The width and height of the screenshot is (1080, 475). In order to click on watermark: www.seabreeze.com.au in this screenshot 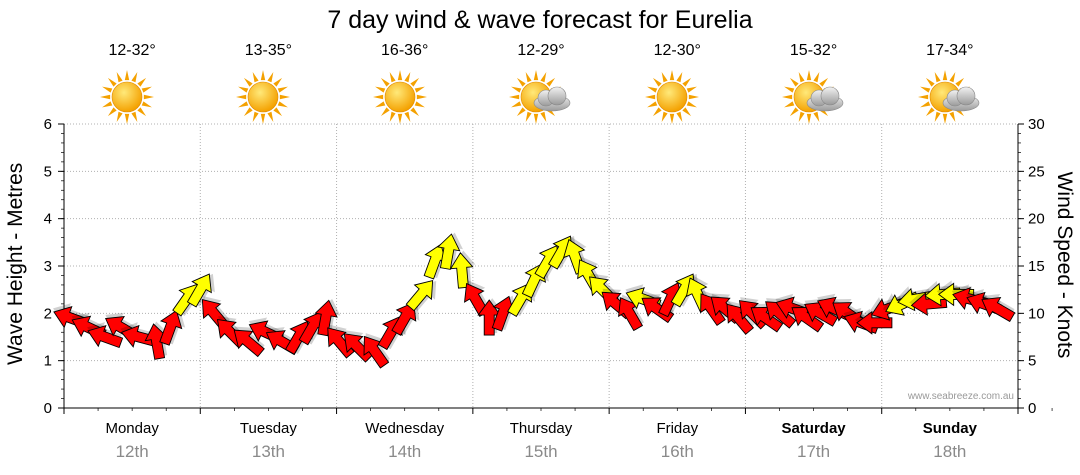, I will do `click(960, 396)`.